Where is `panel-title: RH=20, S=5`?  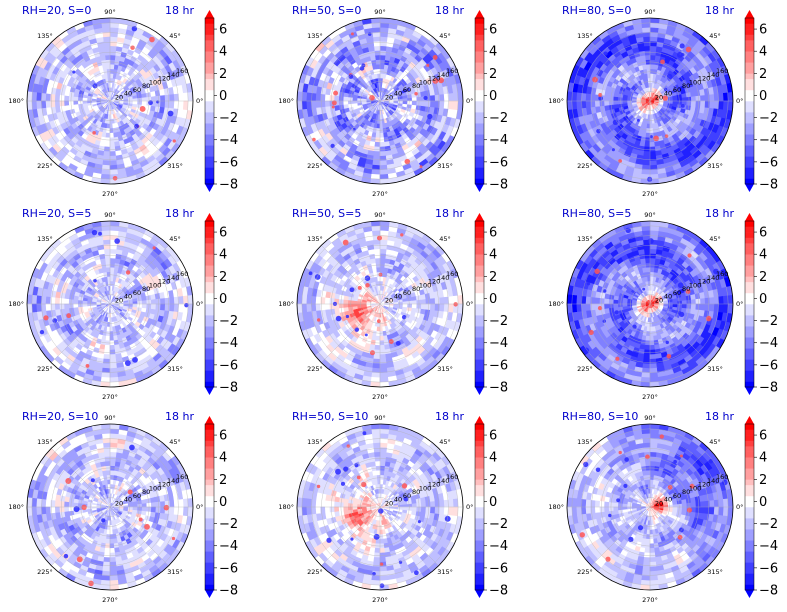
panel-title: RH=20, S=5 is located at coordinates (56, 213).